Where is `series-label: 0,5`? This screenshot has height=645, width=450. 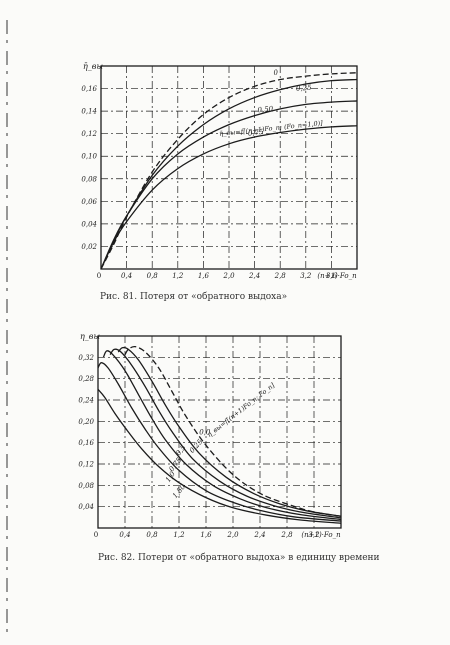 series-label: 0,5 is located at coordinates (181, 450).